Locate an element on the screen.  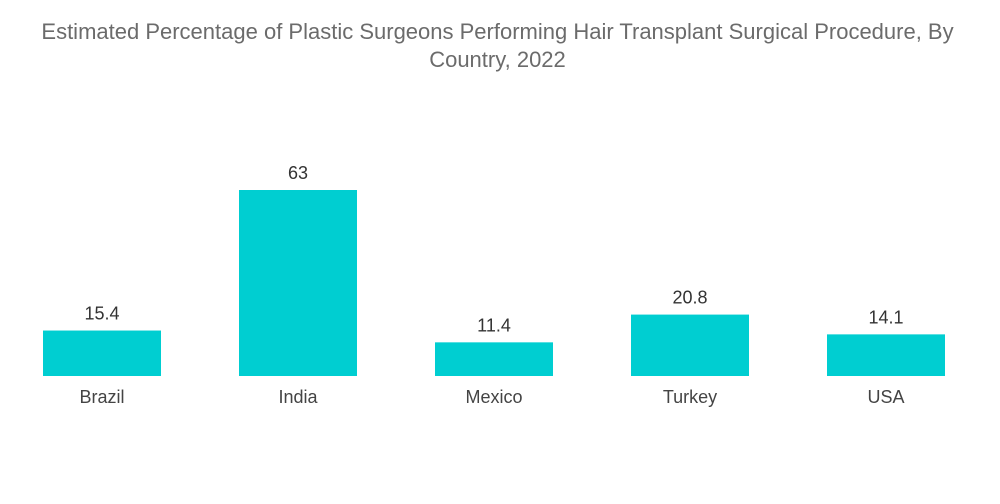
value-label: 14.1 is located at coordinates (885, 317).